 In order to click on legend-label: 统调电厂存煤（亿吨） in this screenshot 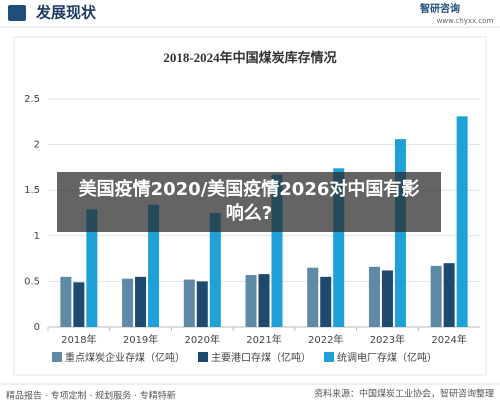, I will do `click(387, 357)`.